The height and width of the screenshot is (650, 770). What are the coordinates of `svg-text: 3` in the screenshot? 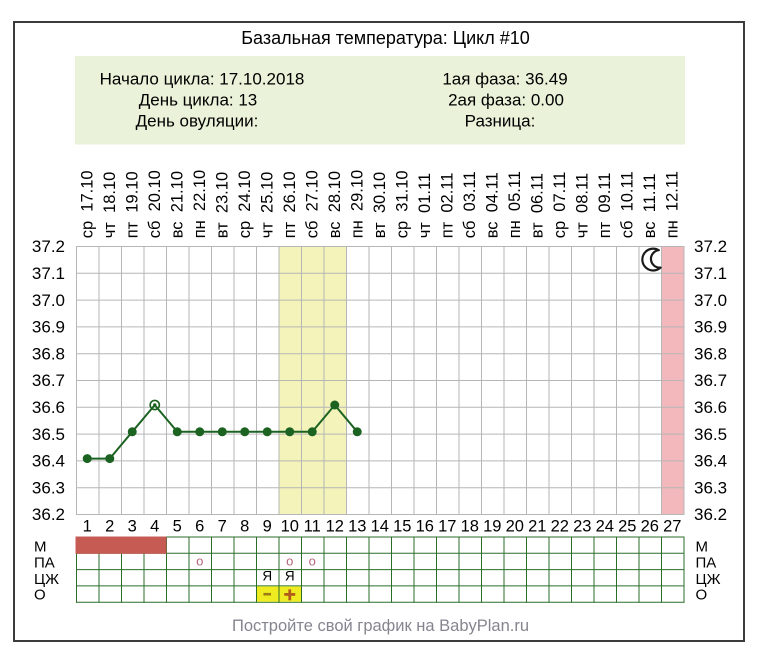 It's located at (132, 527).